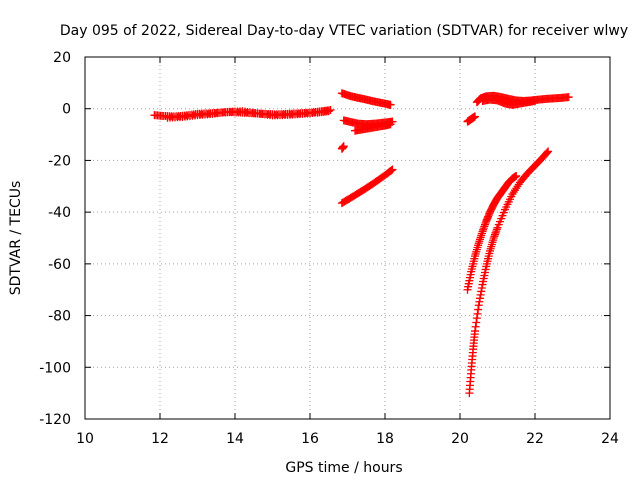 The image size is (640, 480). I want to click on x-tick-label: 12, so click(160, 439).